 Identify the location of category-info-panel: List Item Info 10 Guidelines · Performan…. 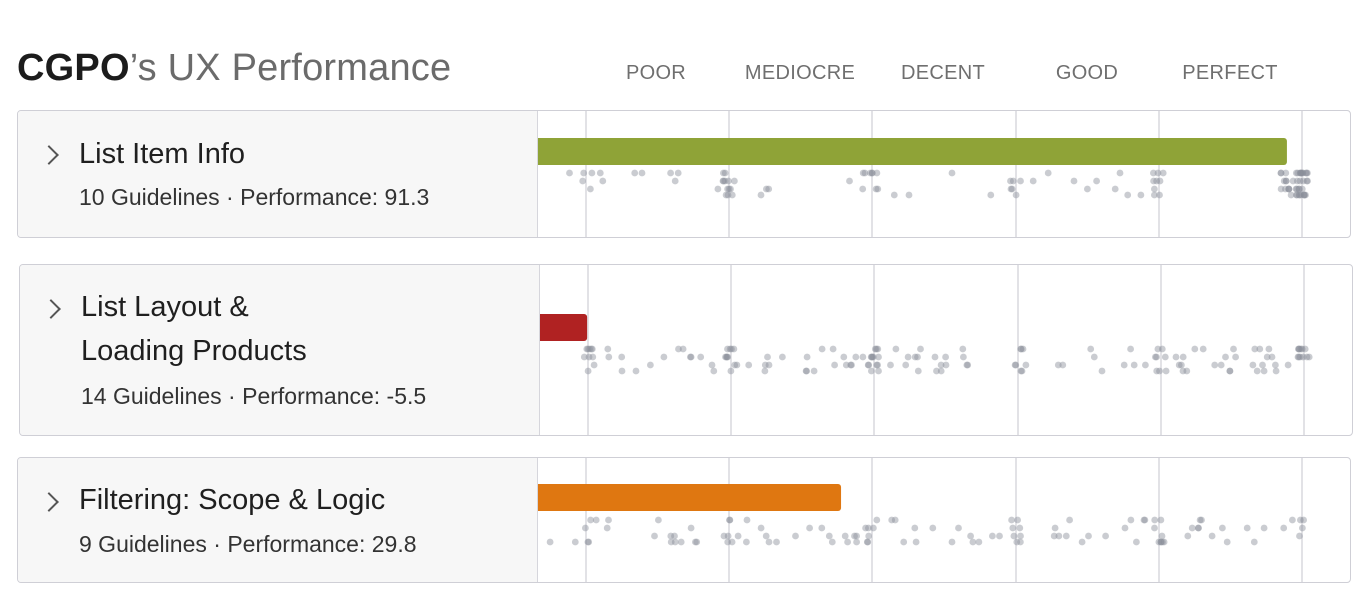
(278, 174).